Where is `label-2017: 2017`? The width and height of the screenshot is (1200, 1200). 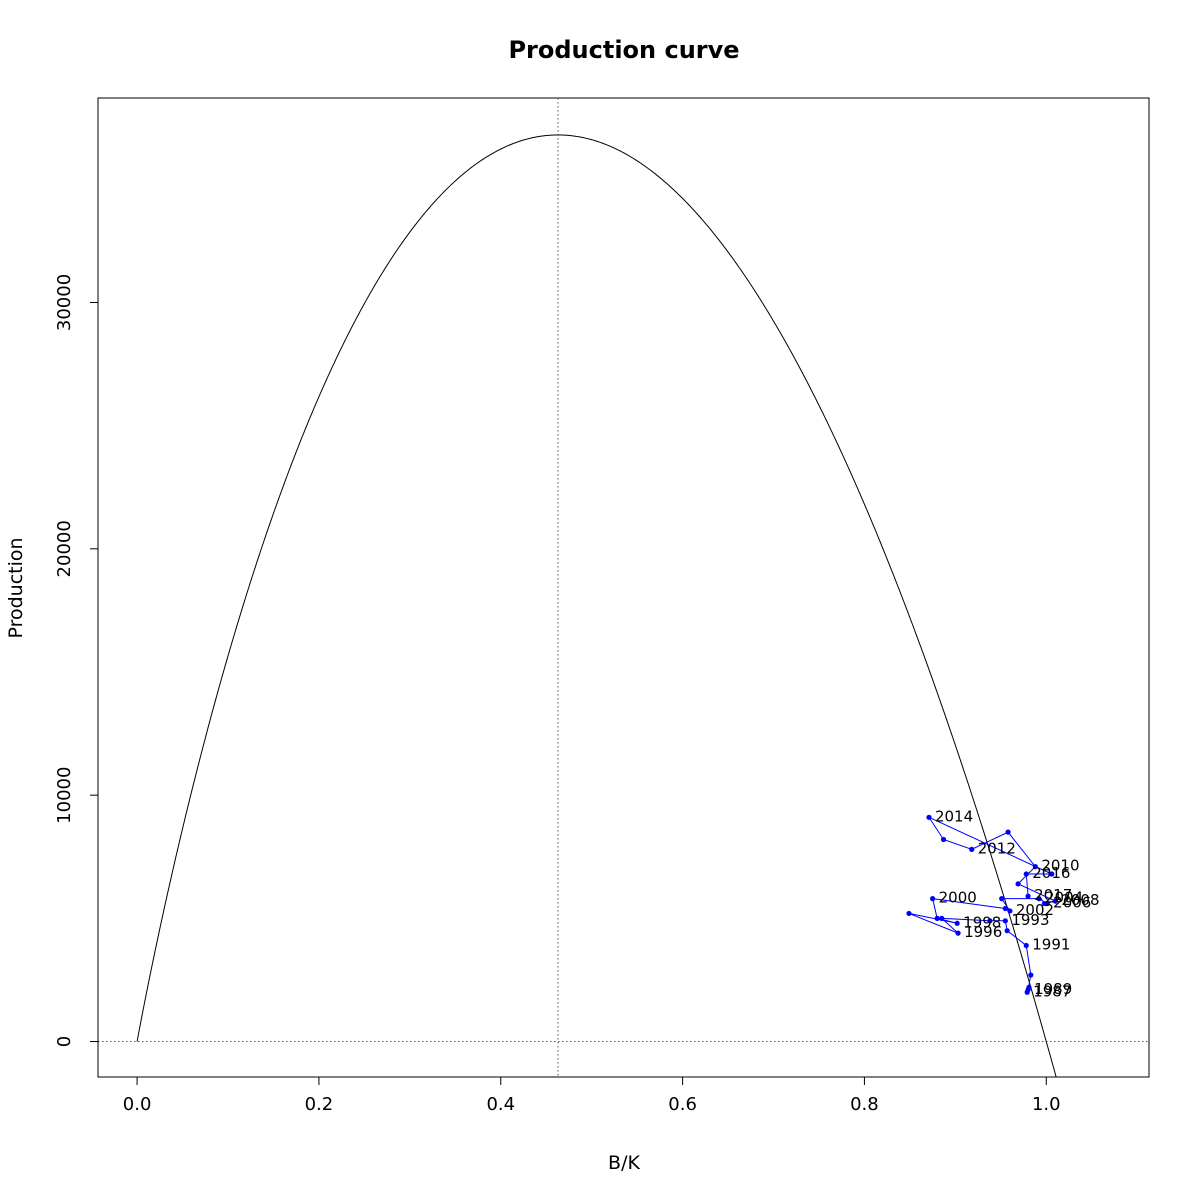 label-2017: 2017 is located at coordinates (1053, 895).